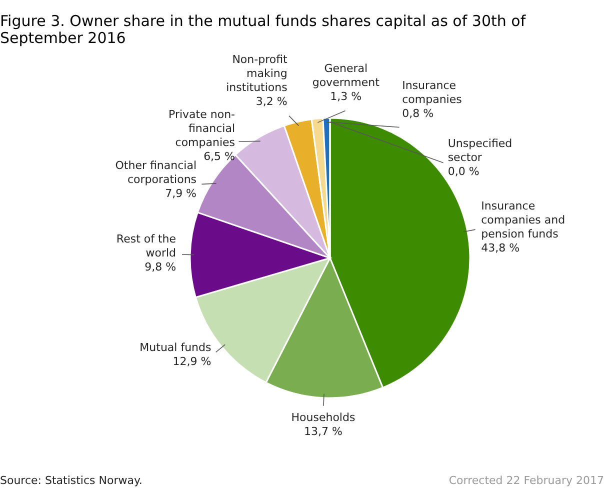 Image resolution: width=608 pixels, height=488 pixels. Describe the element at coordinates (323, 417) in the screenshot. I see `slice-label: Households` at that location.